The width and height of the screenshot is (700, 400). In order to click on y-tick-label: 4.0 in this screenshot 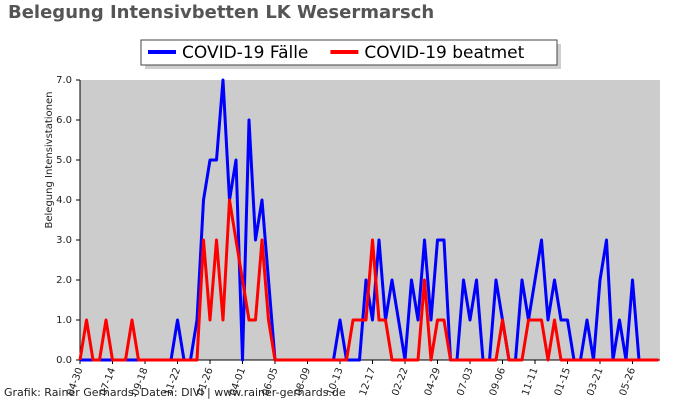, I will do `click(64, 200)`.